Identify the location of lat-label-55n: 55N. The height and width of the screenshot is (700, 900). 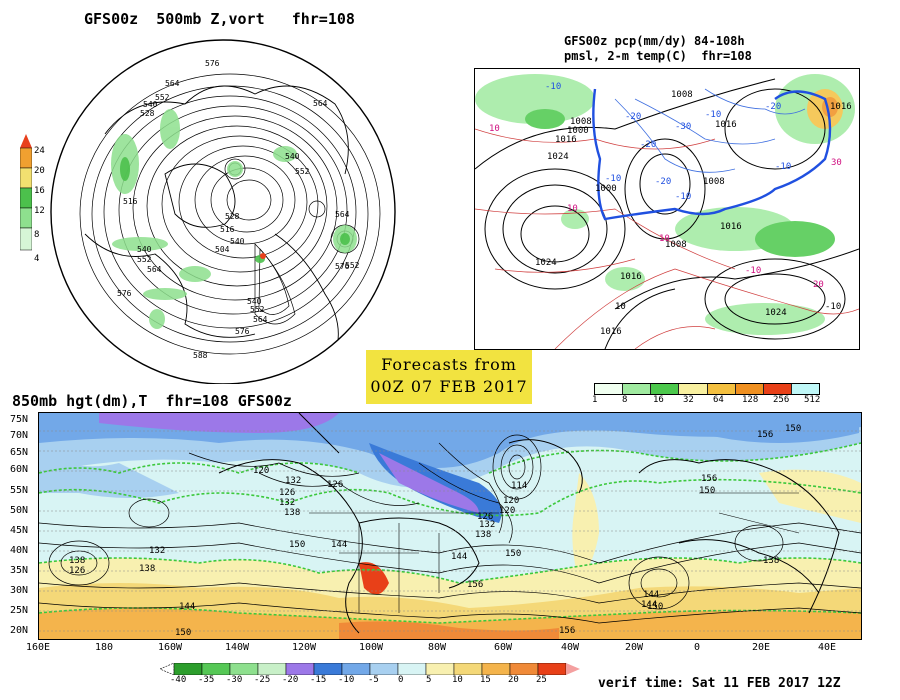
(19, 490).